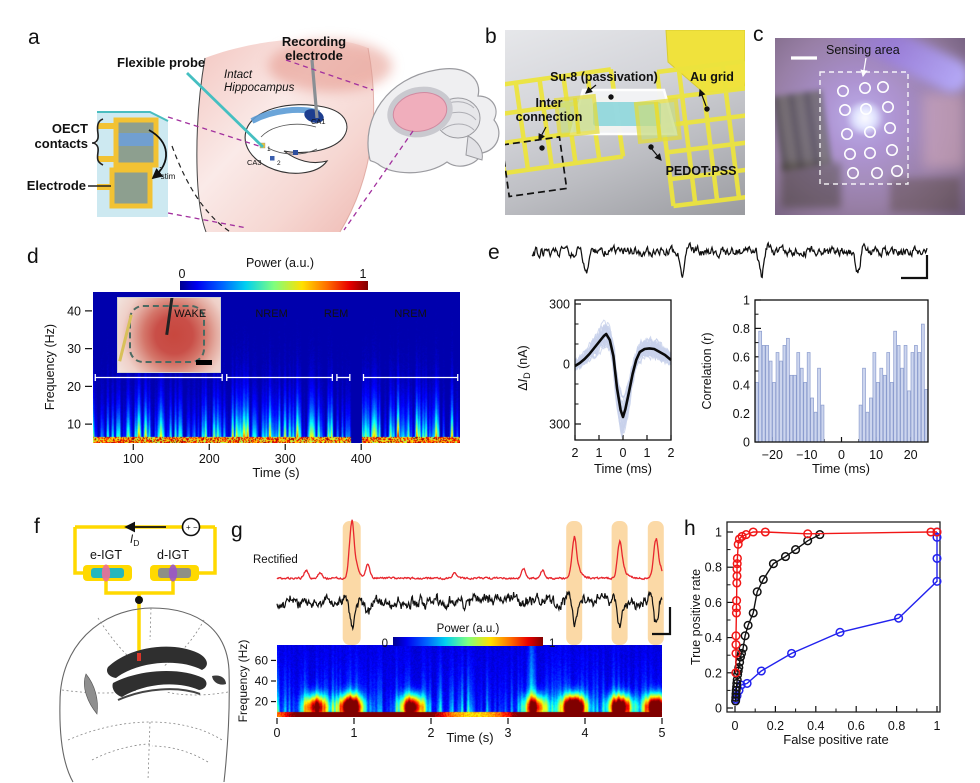 This screenshot has width=980, height=783. Describe the element at coordinates (468, 641) in the screenshot. I see `colorbar-g` at that location.